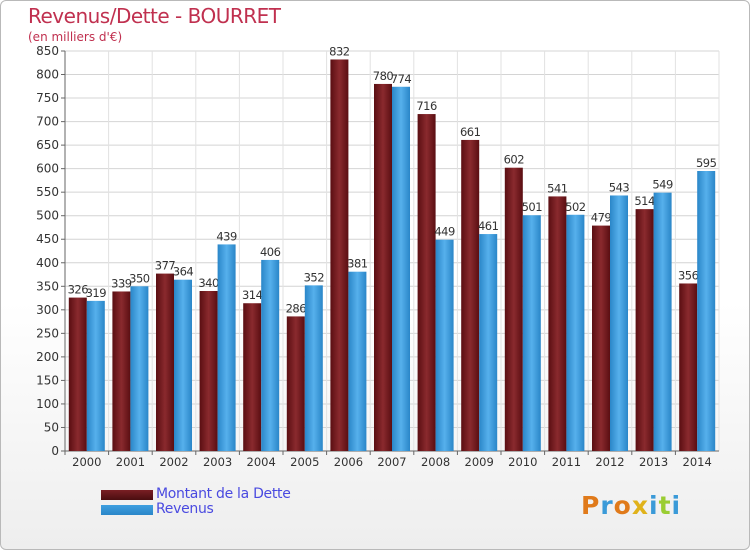  Describe the element at coordinates (688, 275) in the screenshot. I see `data-label-dette: 356` at that location.